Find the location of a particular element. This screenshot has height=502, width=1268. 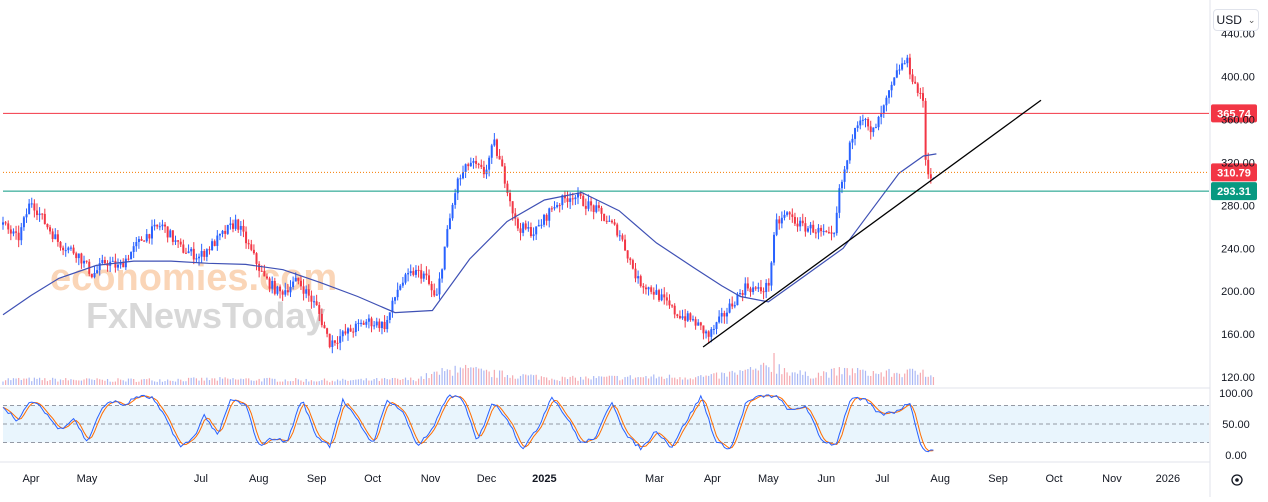

currency-selector: USD ⌄ is located at coordinates (1236, 20).